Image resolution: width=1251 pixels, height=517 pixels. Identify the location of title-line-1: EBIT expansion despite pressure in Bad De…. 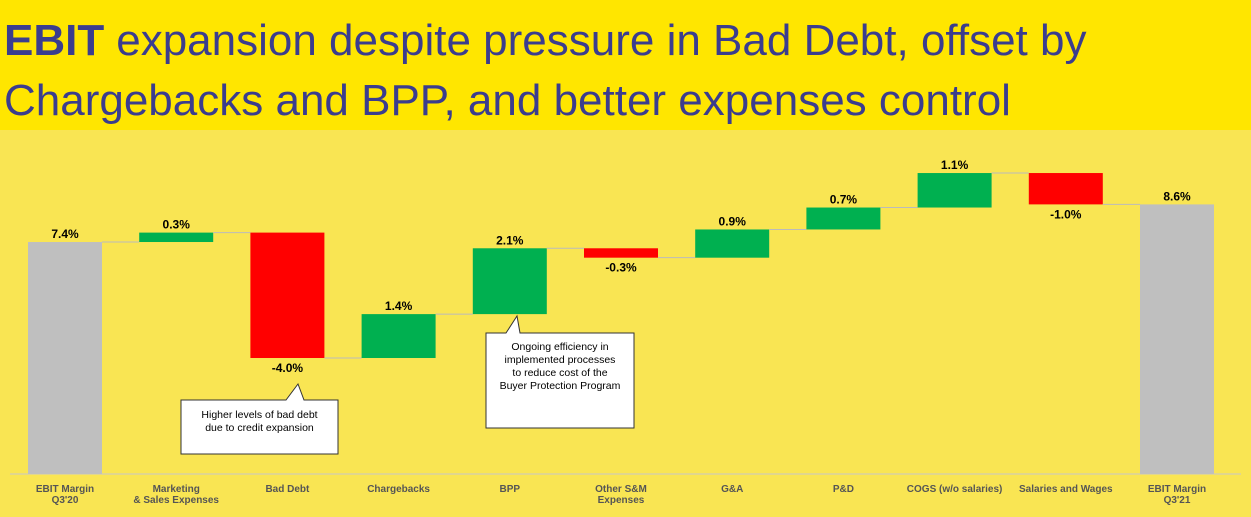
(545, 40).